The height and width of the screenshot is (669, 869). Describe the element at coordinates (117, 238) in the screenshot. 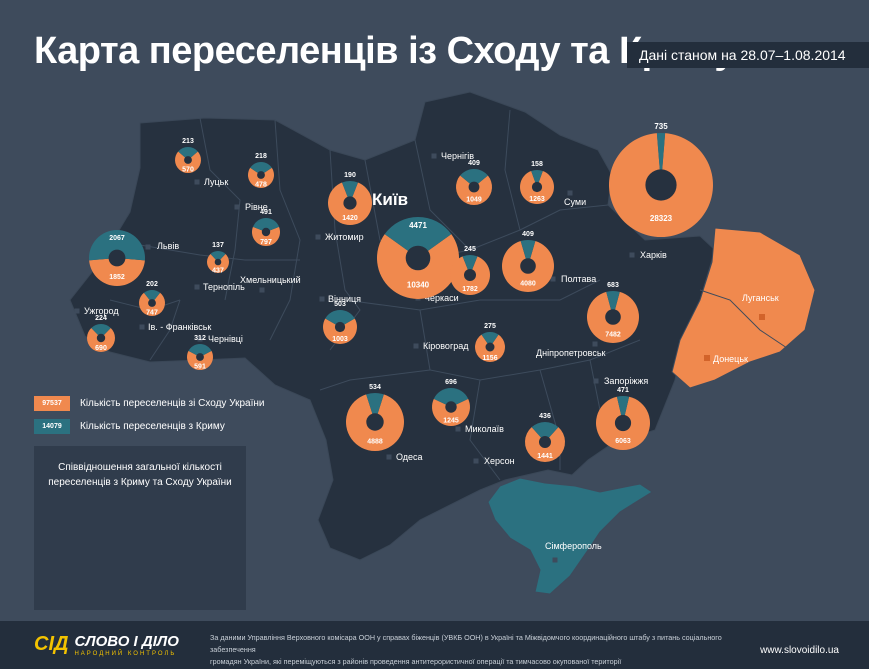

I see `pie-lviv-crimea-label: 2067` at that location.